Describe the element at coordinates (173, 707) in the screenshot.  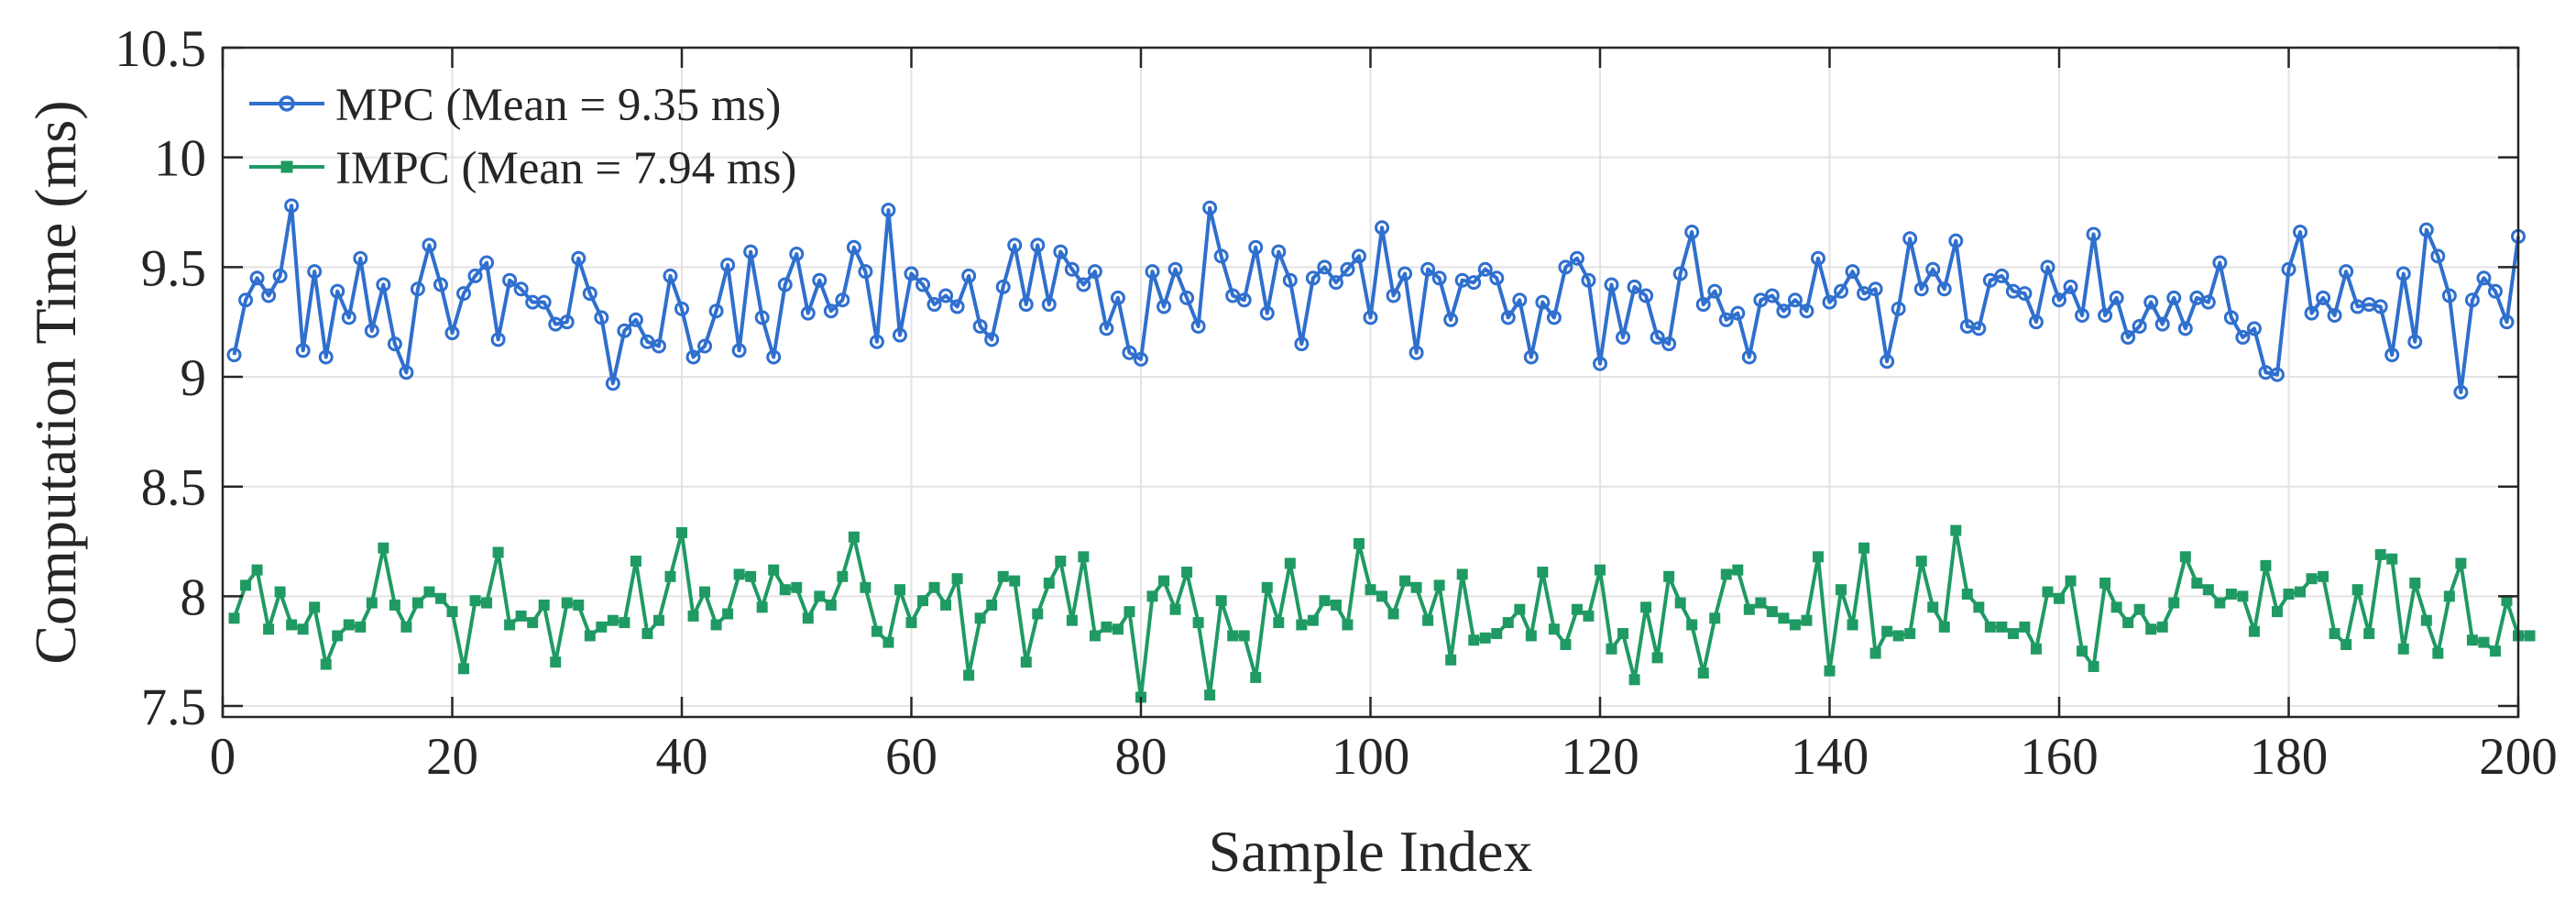
I see `y-tick-label: 7.5` at that location.